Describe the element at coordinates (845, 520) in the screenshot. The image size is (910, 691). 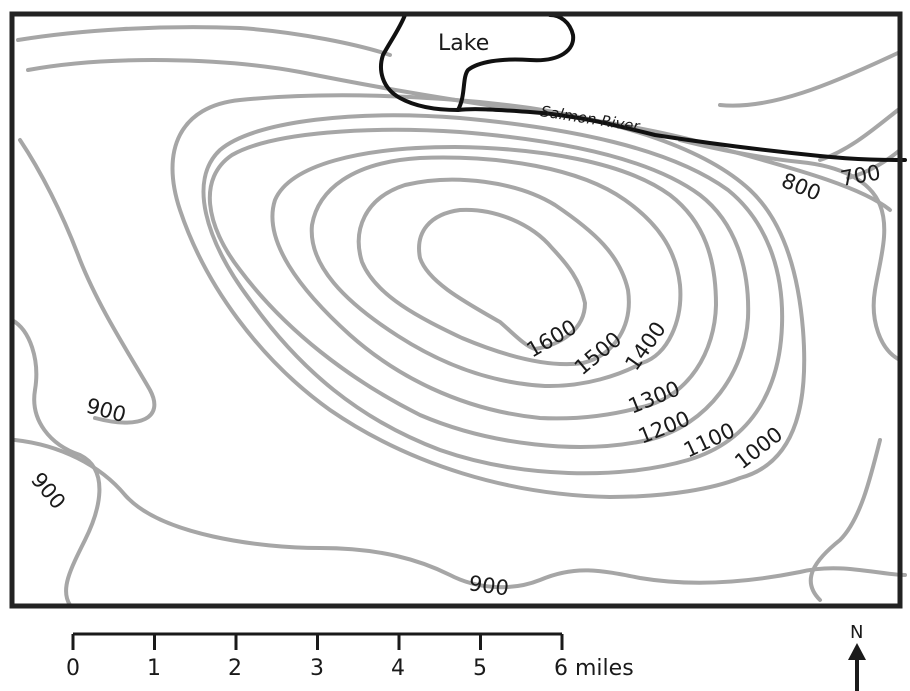
I see `contour-south-east-outer` at that location.